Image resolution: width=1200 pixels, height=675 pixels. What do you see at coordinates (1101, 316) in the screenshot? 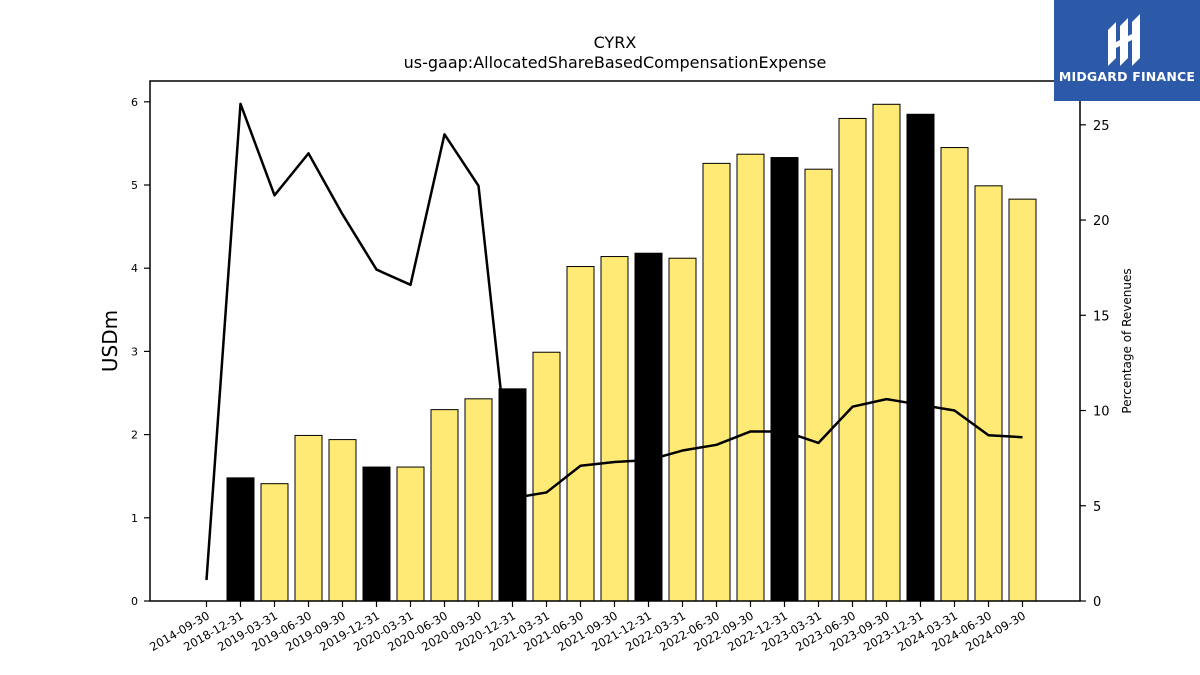
I see `y2-tick-label: 15` at bounding box center [1101, 316].